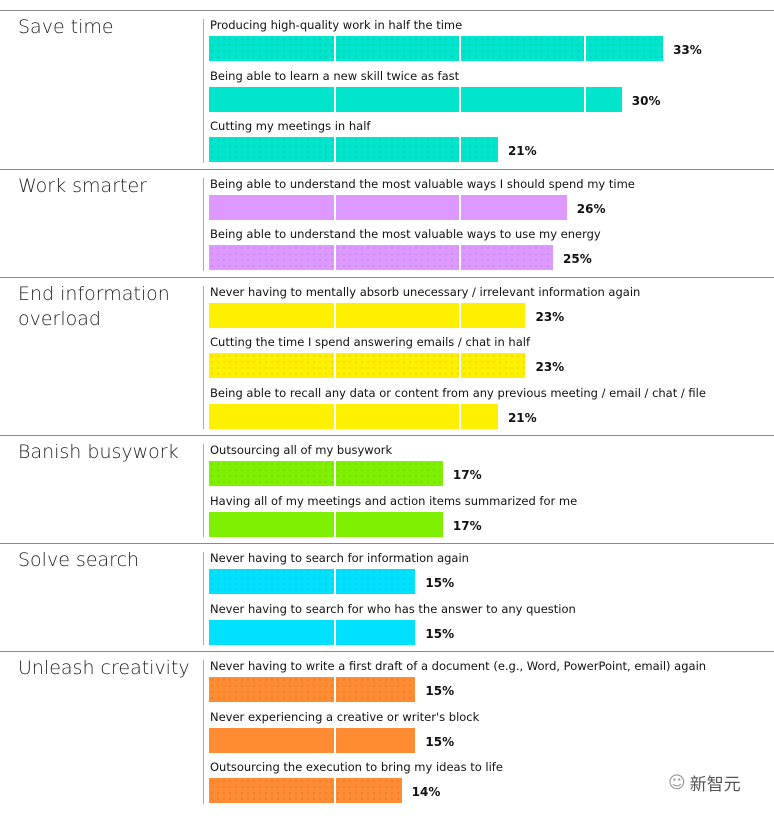 This screenshot has height=816, width=774. What do you see at coordinates (98, 452) in the screenshot?
I see `group-title: Banish busywork` at bounding box center [98, 452].